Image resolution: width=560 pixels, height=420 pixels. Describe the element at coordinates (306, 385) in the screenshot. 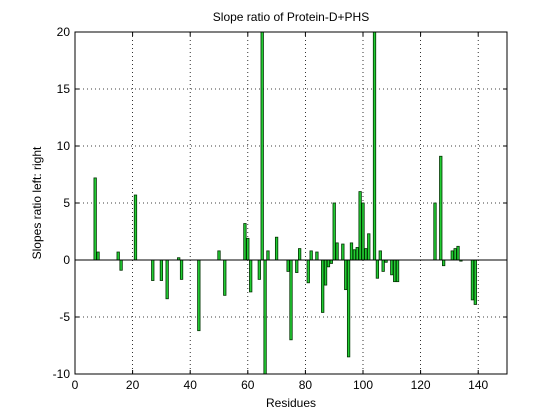

I see `x-tick-label: 80` at that location.